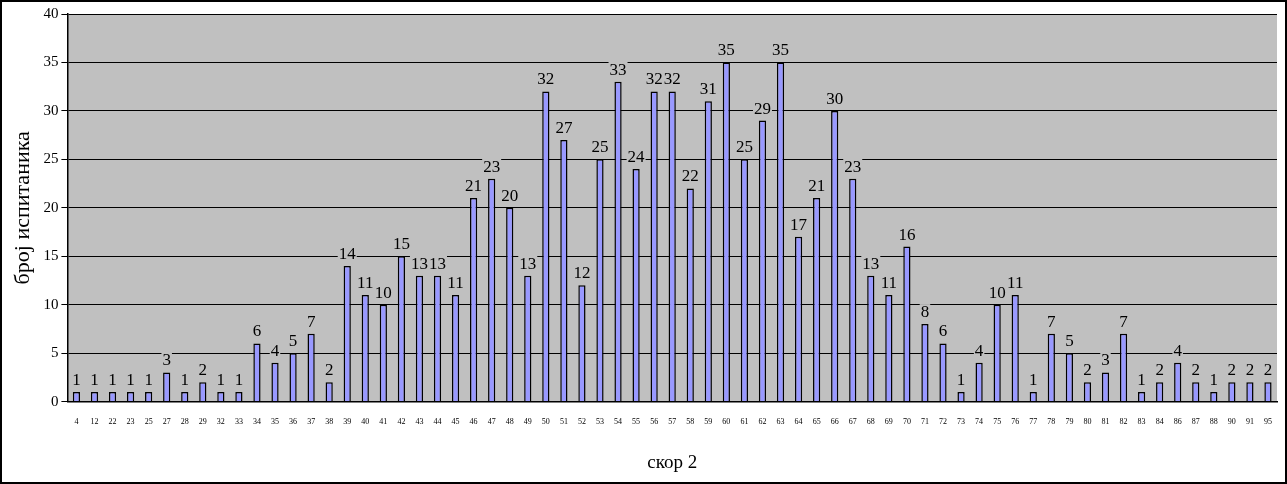 The height and width of the screenshot is (484, 1287). I want to click on x-tick-label: 78, so click(1051, 422).